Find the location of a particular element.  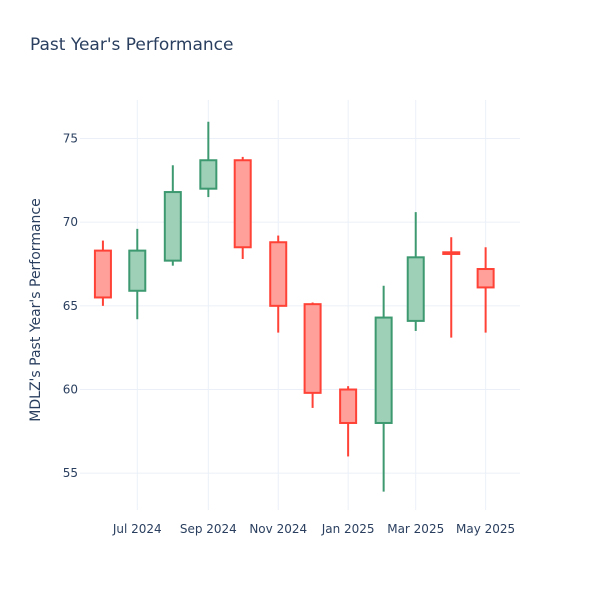

y-tick-label: 65 is located at coordinates (70, 306).